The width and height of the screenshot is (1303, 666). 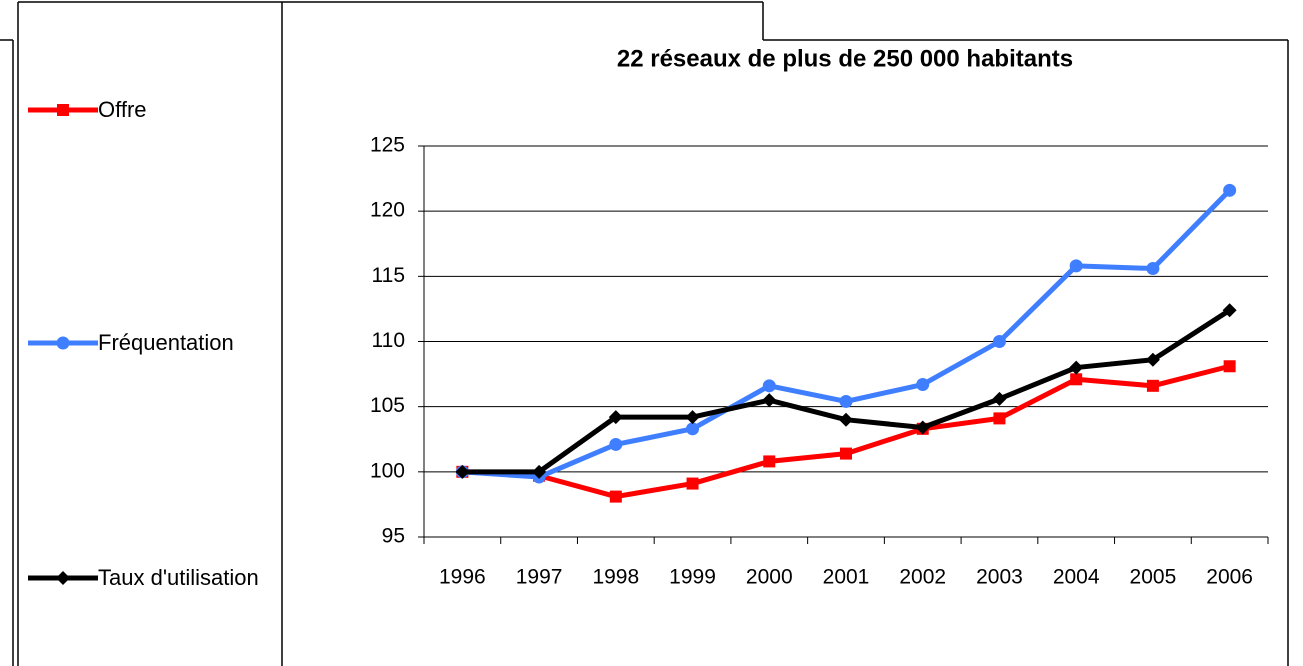 What do you see at coordinates (387, 145) in the screenshot?
I see `y-tick-label: 125` at bounding box center [387, 145].